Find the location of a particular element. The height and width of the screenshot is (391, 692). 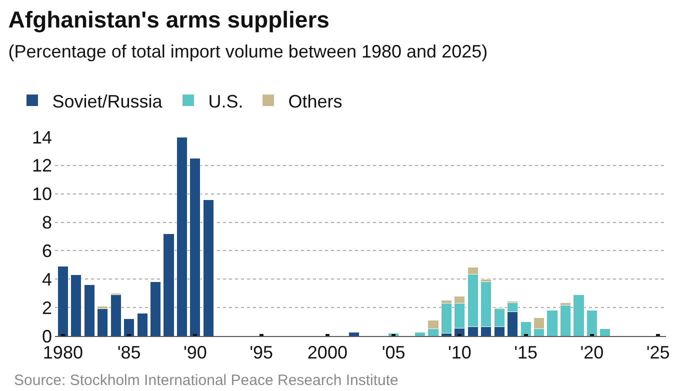

x-tick-label: '90 is located at coordinates (195, 352).